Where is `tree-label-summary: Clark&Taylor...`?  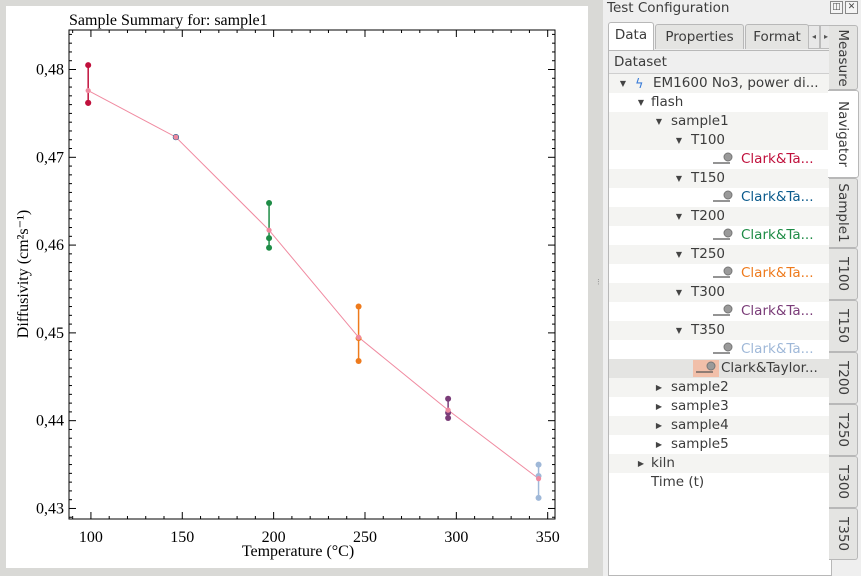 tree-label-summary: Clark&Taylor... is located at coordinates (769, 368).